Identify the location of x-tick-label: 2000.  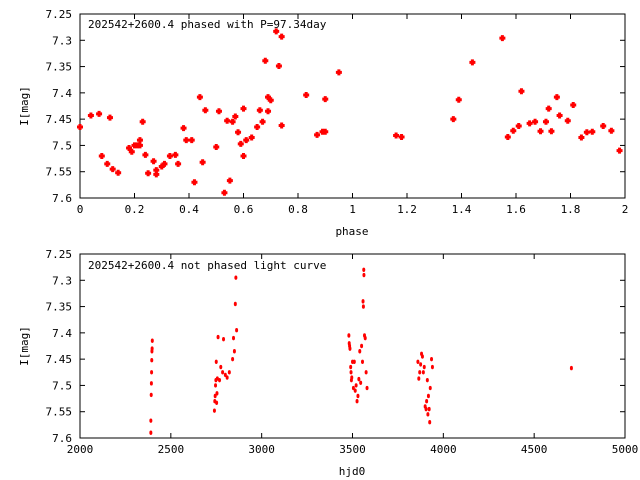
(80, 449).